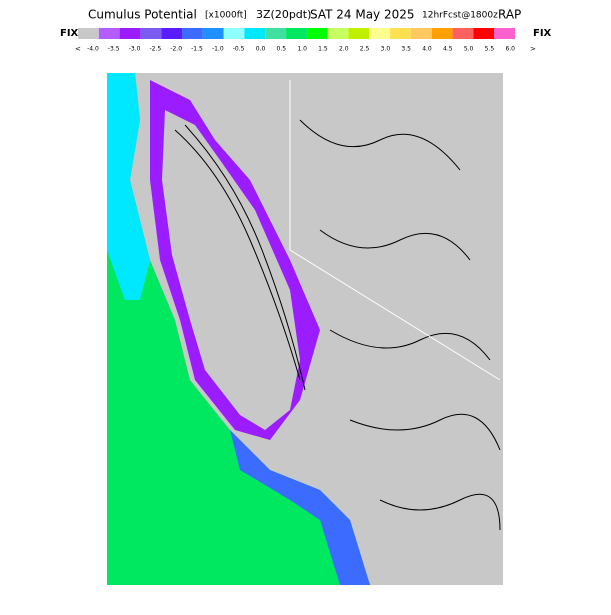  What do you see at coordinates (226, 16) in the screenshot?
I see `units: [x1000ft]` at bounding box center [226, 16].